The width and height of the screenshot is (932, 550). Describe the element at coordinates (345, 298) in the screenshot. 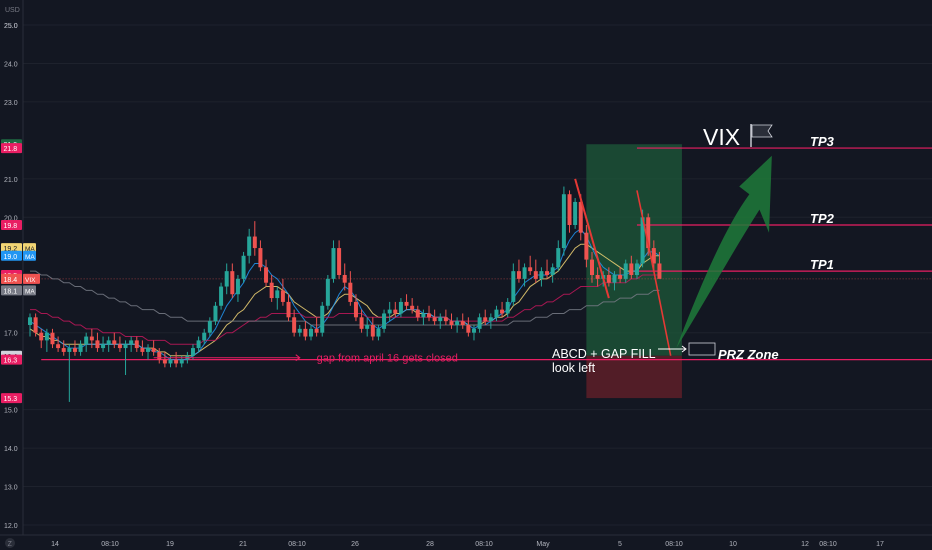

I see `moving-average-line` at that location.